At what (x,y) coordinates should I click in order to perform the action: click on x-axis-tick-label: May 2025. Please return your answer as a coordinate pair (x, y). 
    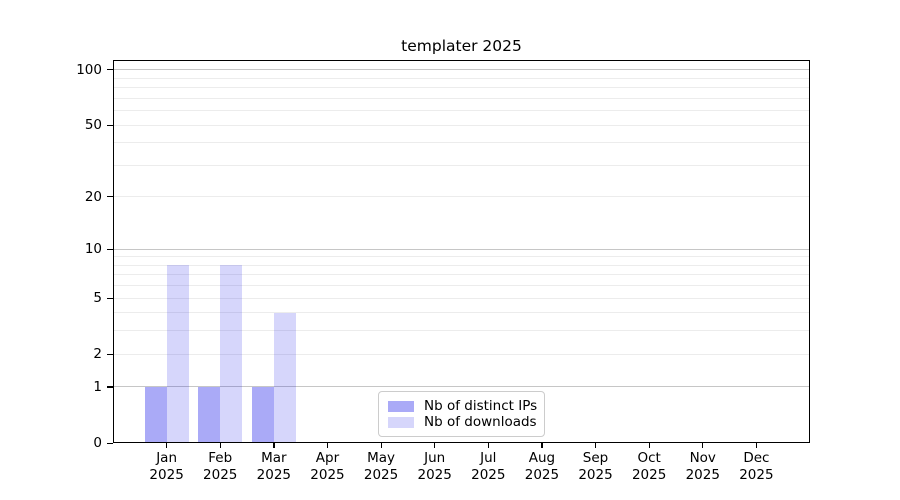
    Looking at the image, I should click on (381, 466).